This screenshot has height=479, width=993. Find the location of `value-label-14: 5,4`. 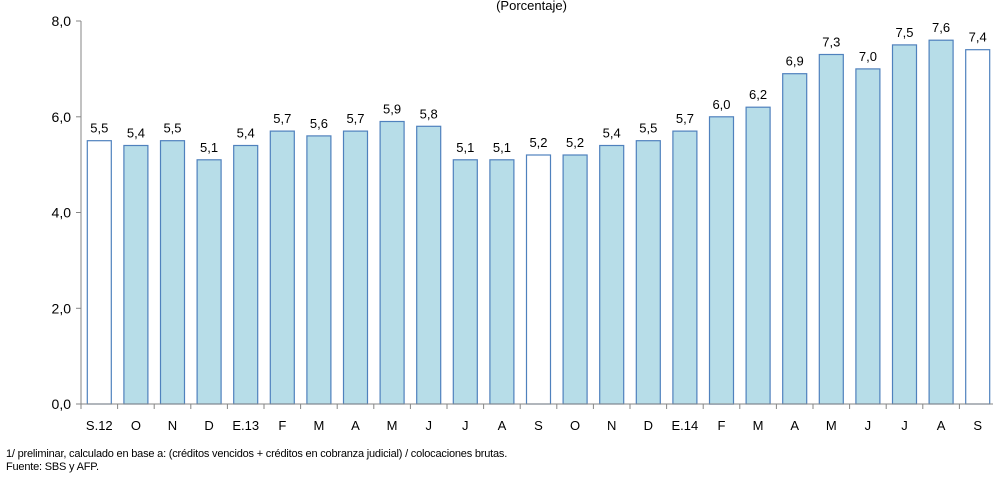

value-label-14: 5,4 is located at coordinates (612, 133).